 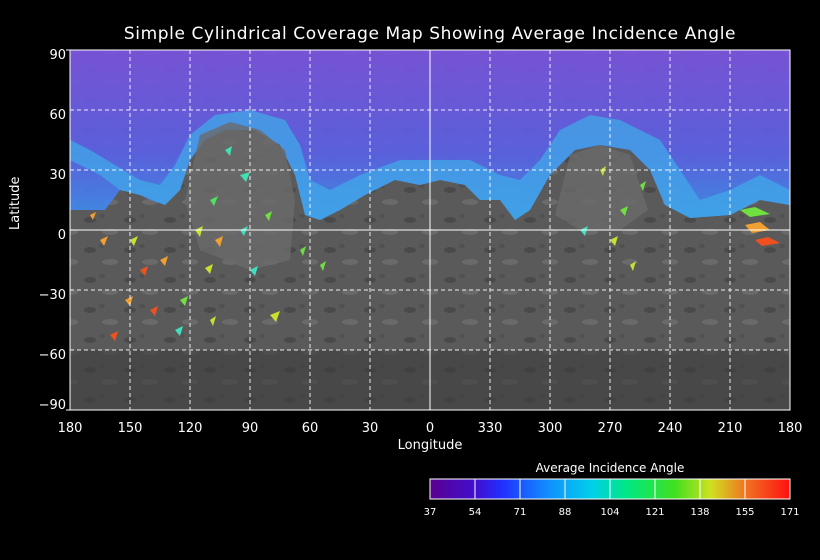 What do you see at coordinates (730, 428) in the screenshot?
I see `lon-tick: 210` at bounding box center [730, 428].